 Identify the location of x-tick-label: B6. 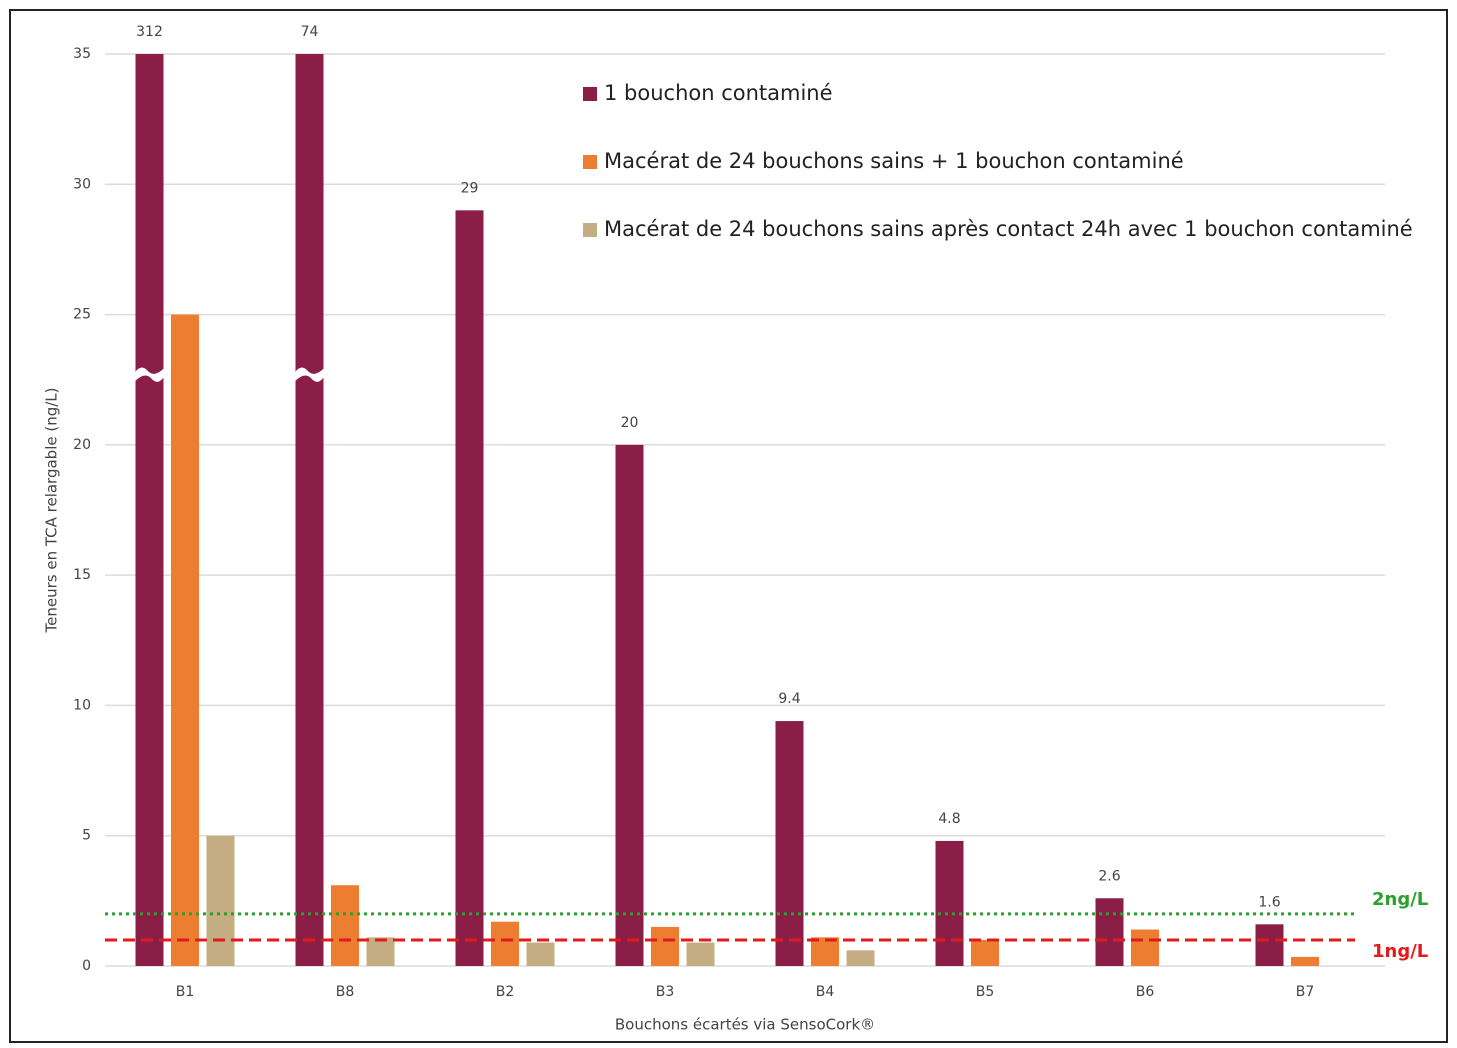
(1145, 992).